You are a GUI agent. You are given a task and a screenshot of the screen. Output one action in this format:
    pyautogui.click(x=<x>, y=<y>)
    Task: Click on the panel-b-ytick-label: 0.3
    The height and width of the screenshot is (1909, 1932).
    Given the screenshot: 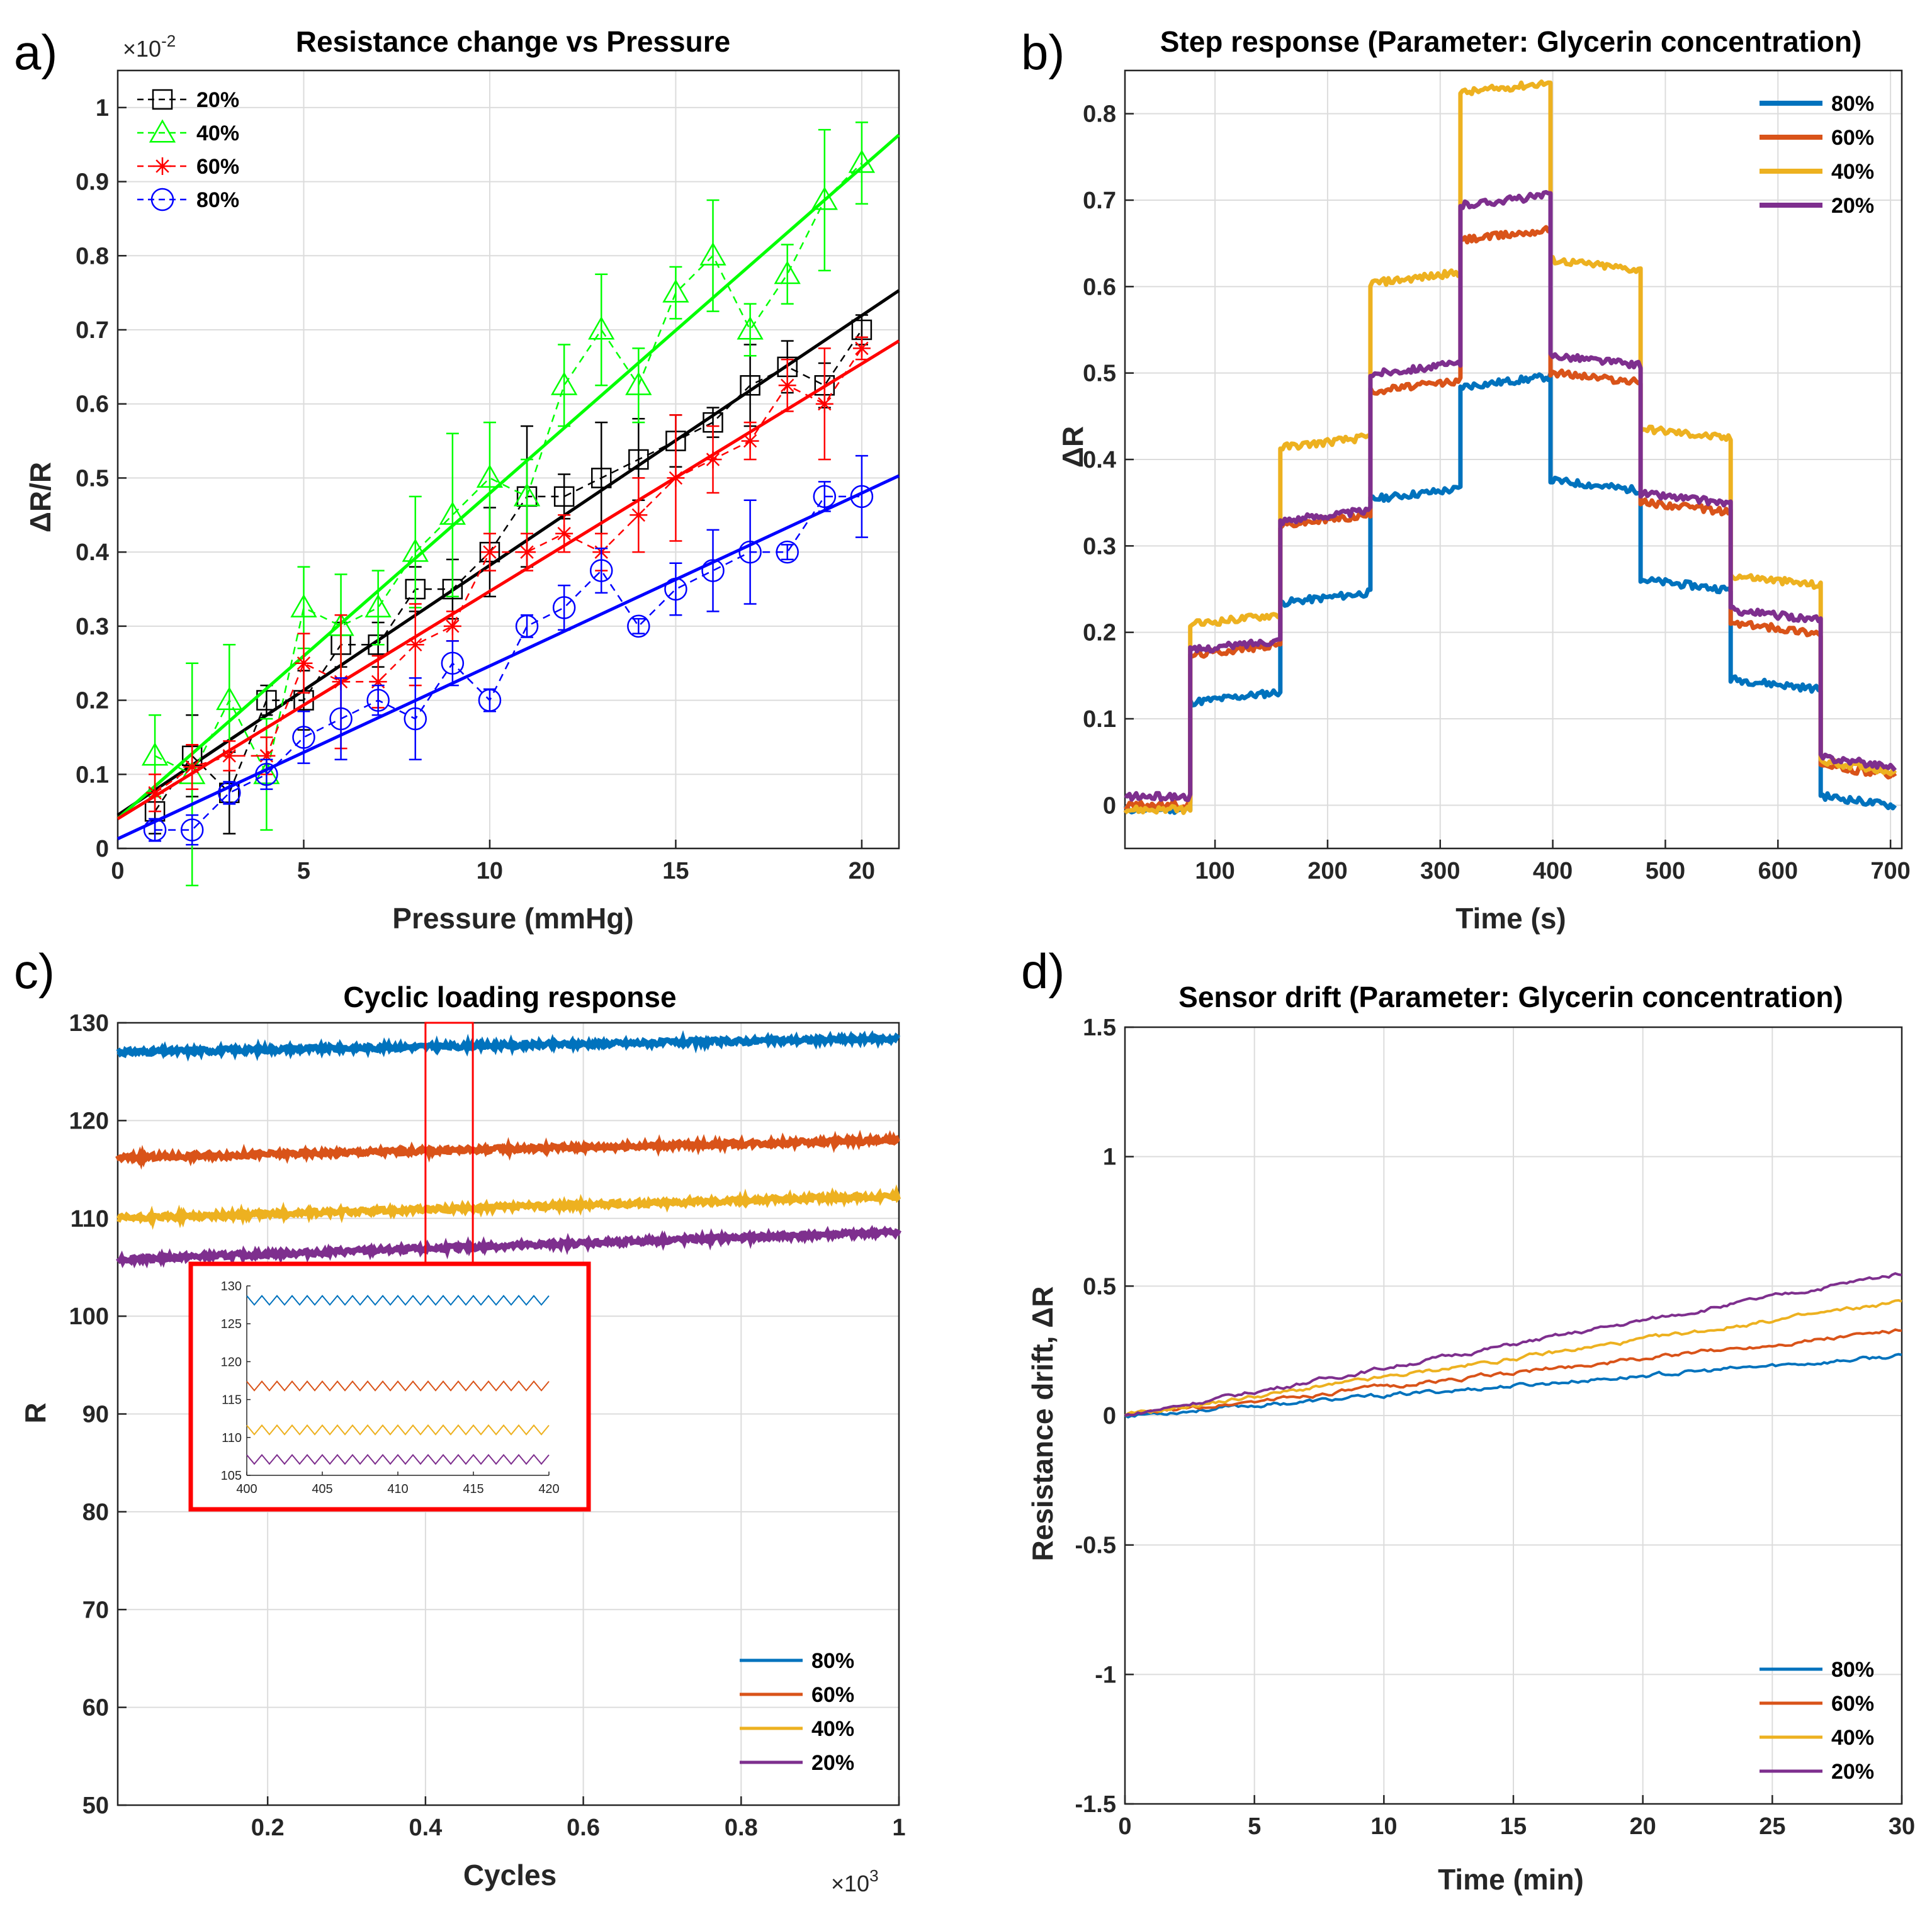 What is the action you would take?
    pyautogui.click(x=1099, y=546)
    